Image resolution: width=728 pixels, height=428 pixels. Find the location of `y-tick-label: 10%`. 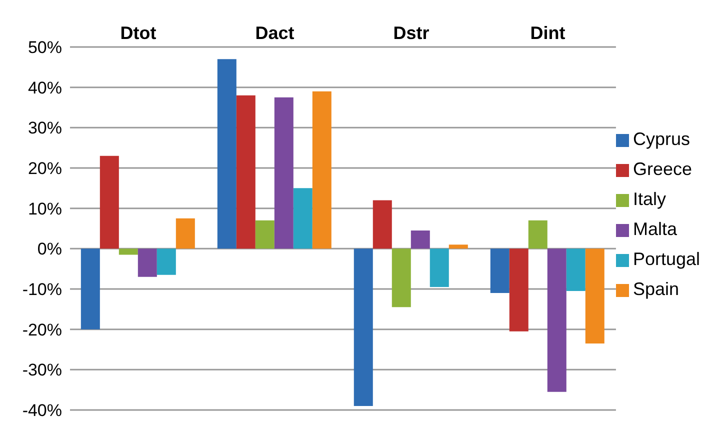

y-tick-label: 10% is located at coordinates (45, 208).